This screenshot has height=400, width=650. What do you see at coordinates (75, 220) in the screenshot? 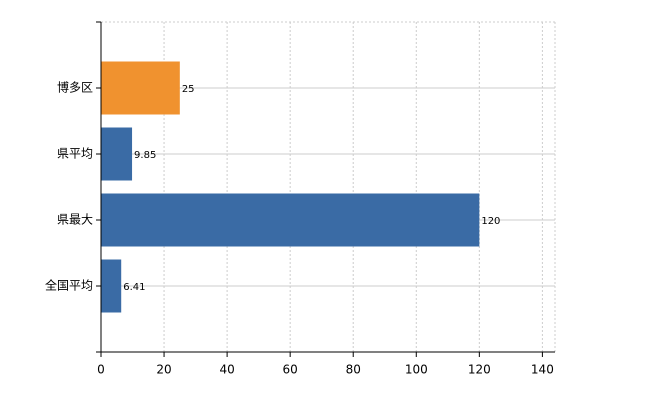
I see `y-tick-label: 県最大` at bounding box center [75, 220].